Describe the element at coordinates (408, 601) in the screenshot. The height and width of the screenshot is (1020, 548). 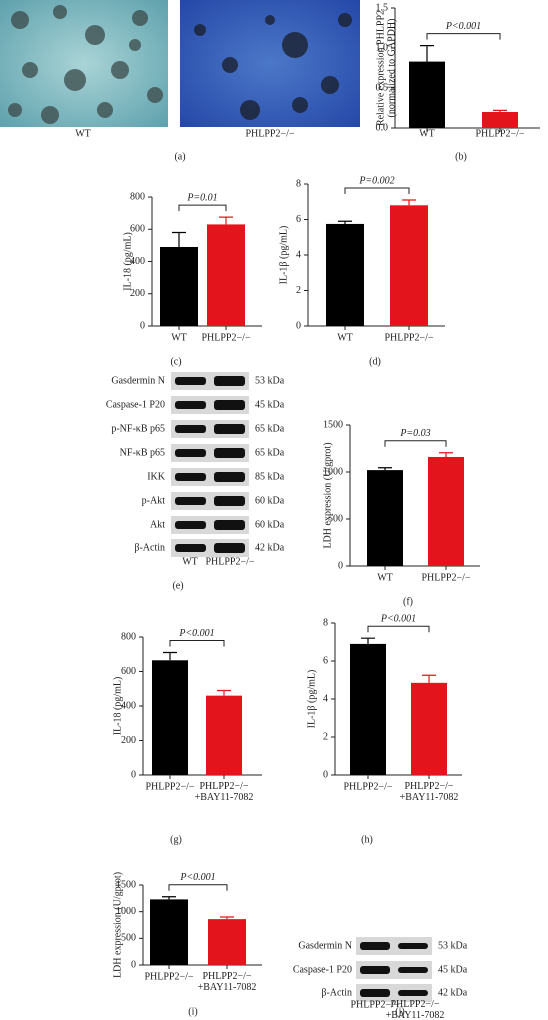
I see `panel-label: (f)` at that location.